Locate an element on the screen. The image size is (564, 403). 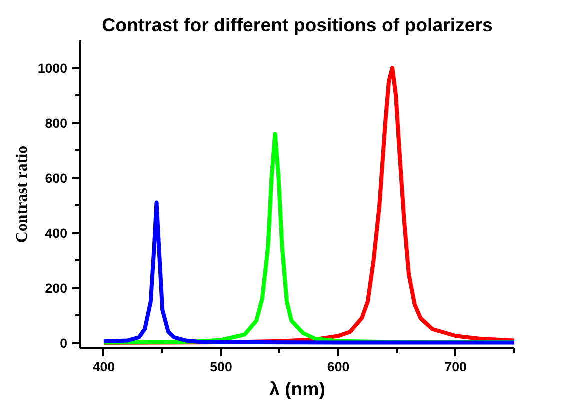
chart-title: Contrast for different positions of polarizers is located at coordinates (297, 25).